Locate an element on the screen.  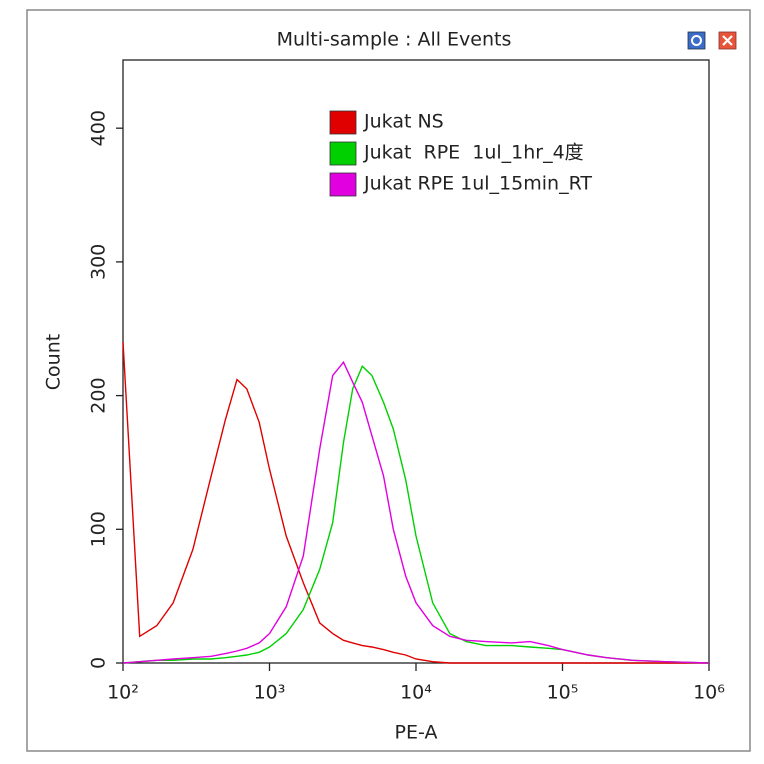
legend-label: Jukat RPE 1ul_15min_RT is located at coordinates (477, 184).